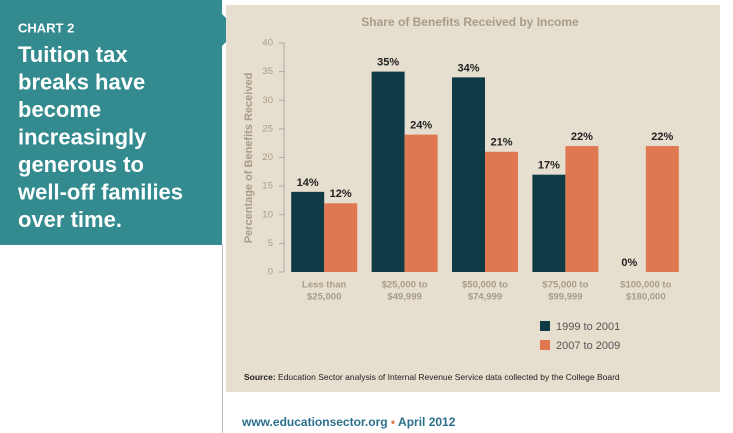 The image size is (733, 433). Describe the element at coordinates (267, 128) in the screenshot. I see `y-tick-label: 25` at that location.